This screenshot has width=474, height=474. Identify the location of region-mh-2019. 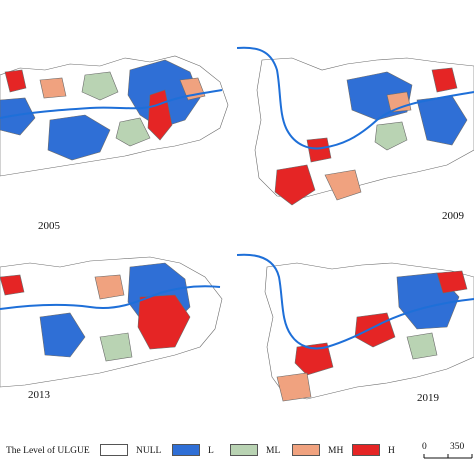
(294, 387).